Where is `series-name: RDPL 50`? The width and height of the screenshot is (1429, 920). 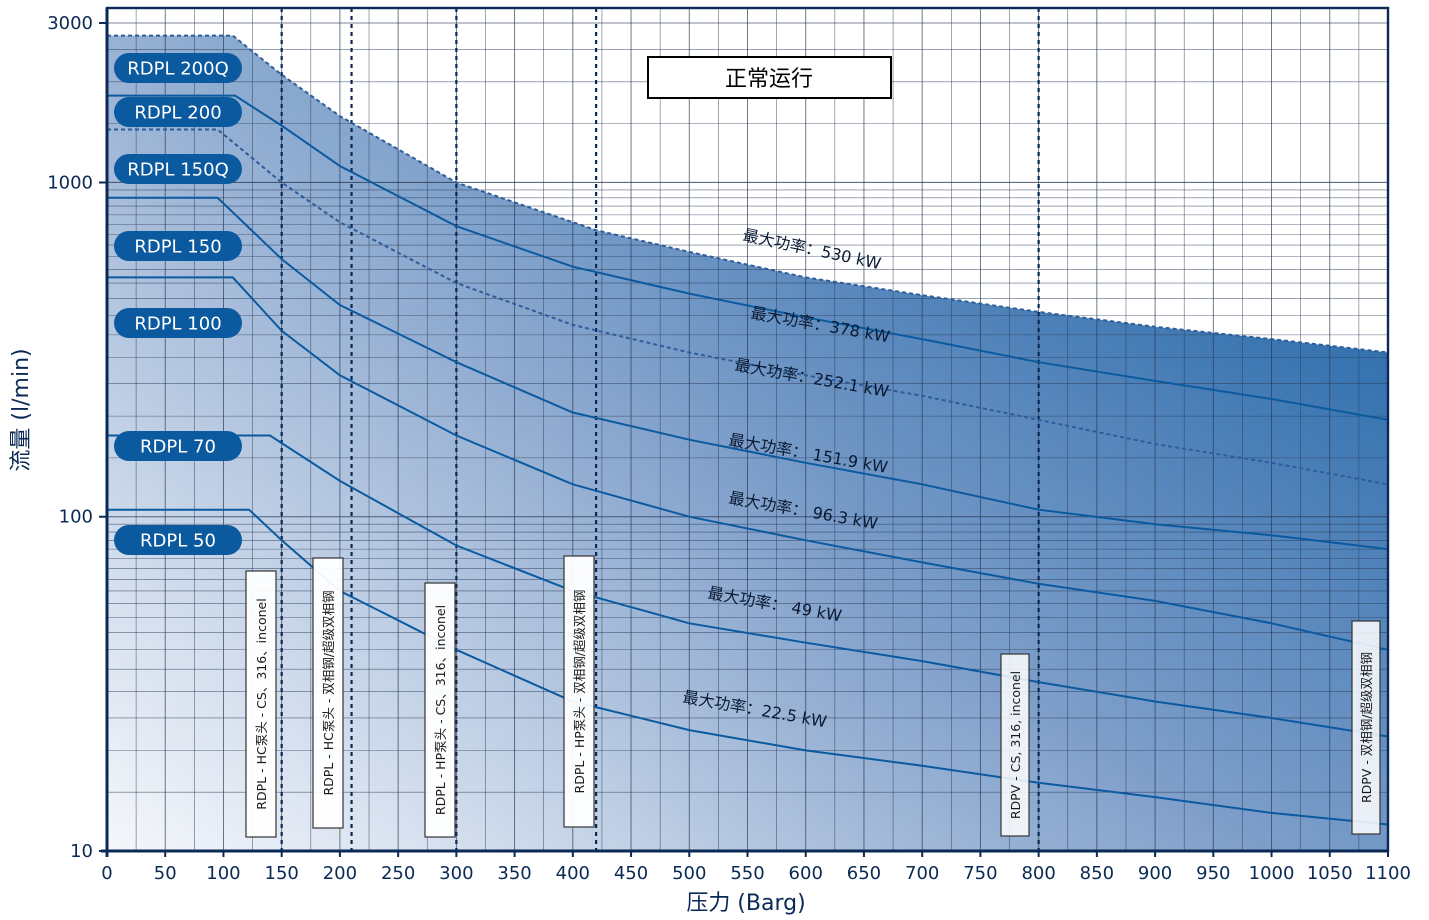
series-name: RDPL 50 is located at coordinates (178, 541).